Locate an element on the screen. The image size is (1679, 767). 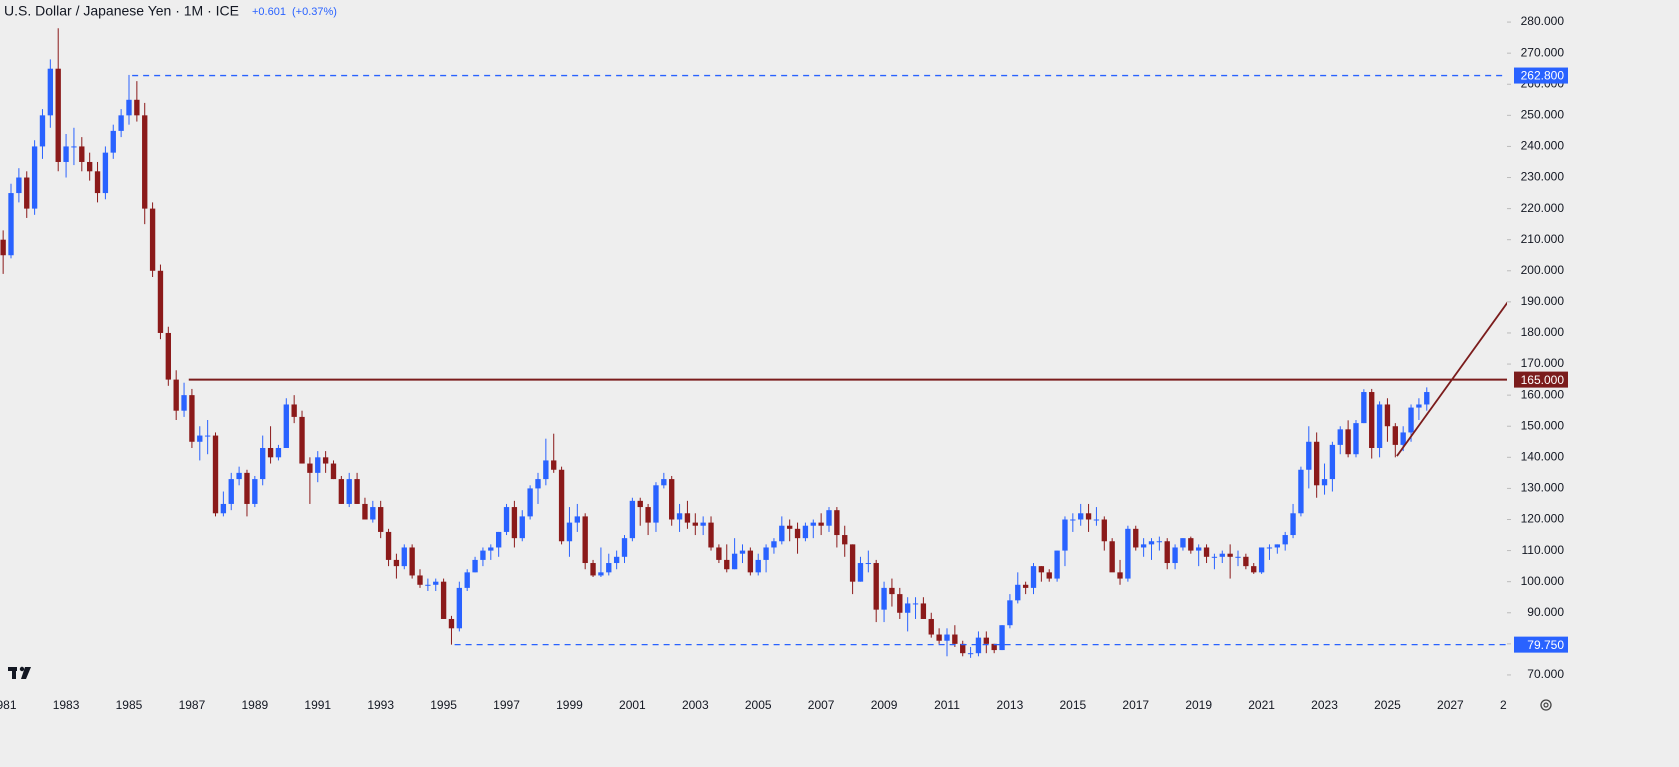
x-tick-label: 1999 is located at coordinates (569, 705).